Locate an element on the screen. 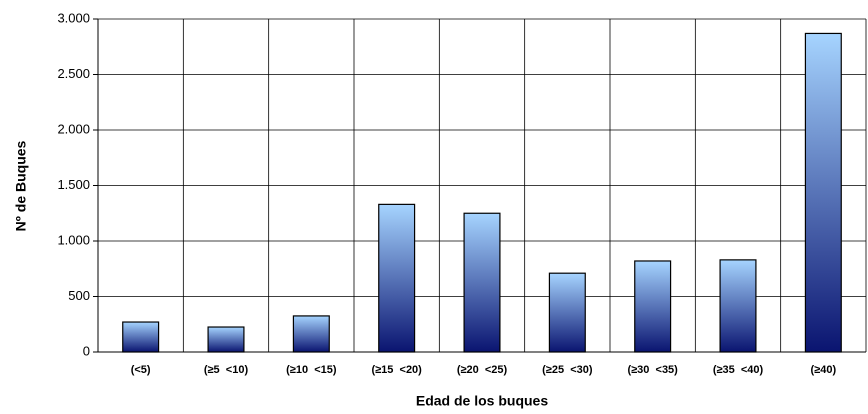  y-tick-label: 2.500 is located at coordinates (73, 73).